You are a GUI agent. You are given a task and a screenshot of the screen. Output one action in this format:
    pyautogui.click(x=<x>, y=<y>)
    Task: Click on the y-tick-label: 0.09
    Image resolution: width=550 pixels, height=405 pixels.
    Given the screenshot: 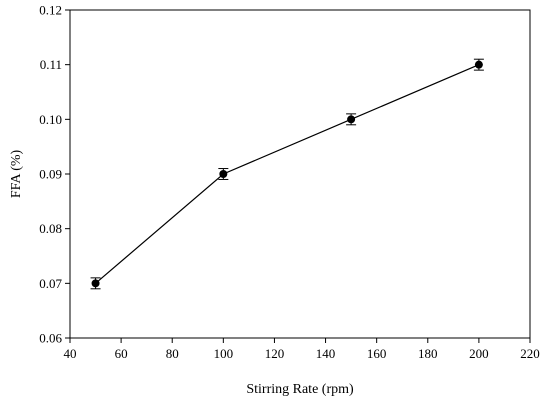 What is the action you would take?
    pyautogui.click(x=50, y=174)
    